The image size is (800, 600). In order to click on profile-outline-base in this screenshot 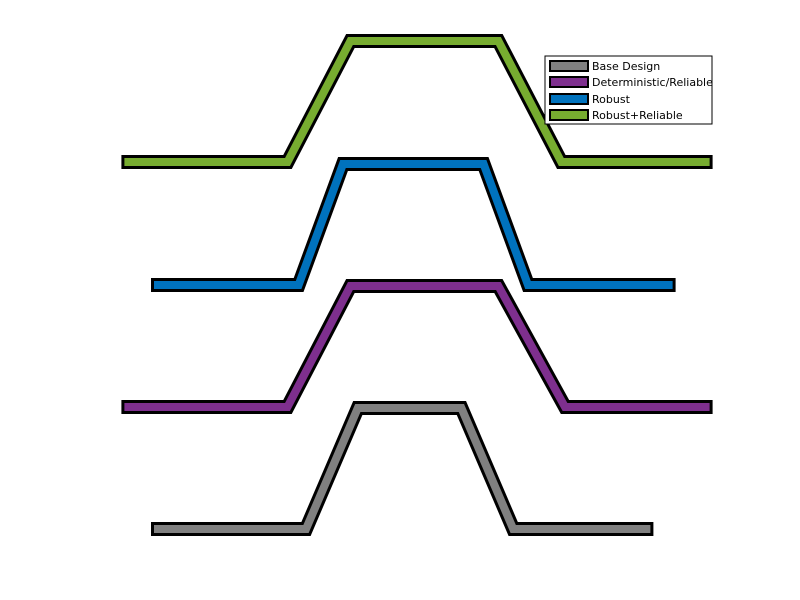, I will do `click(402, 468)`.